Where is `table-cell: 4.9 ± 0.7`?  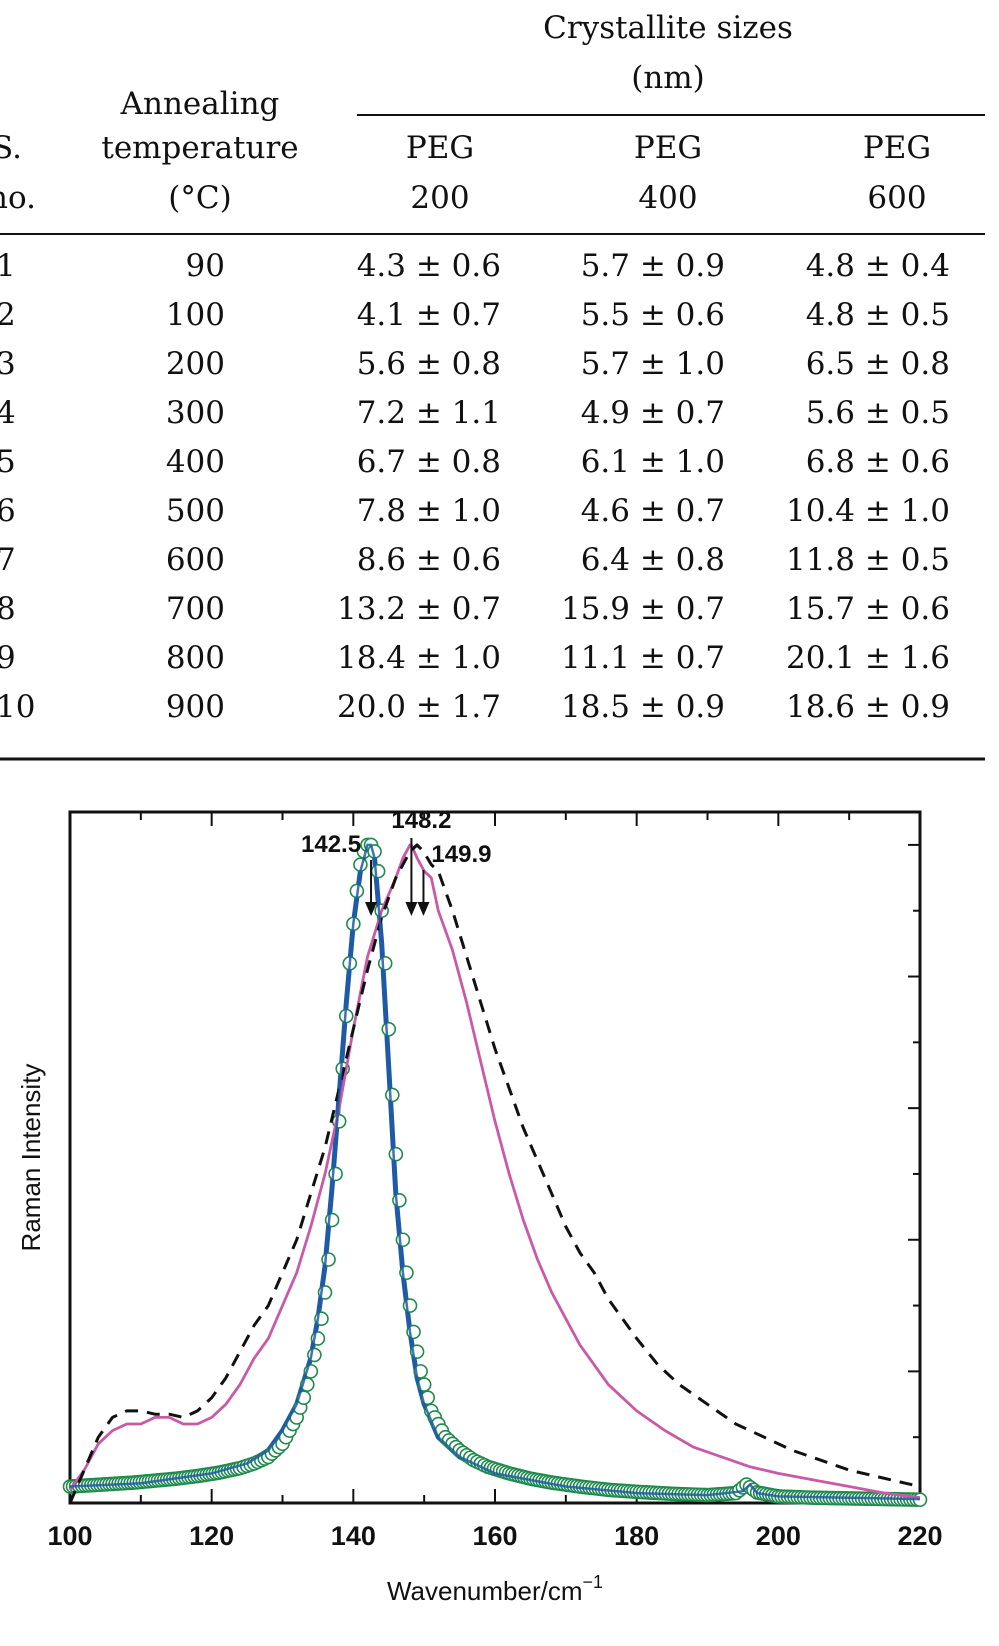 table-cell: 4.9 ± 0.7 is located at coordinates (653, 413).